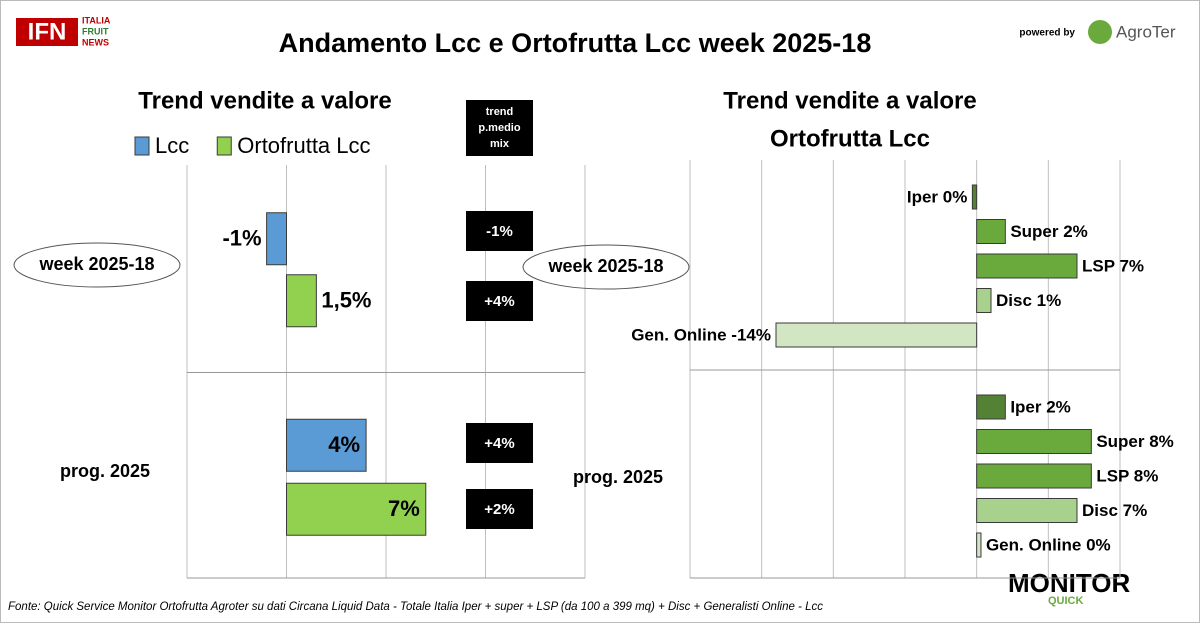 This screenshot has width=1200, height=623. What do you see at coordinates (1048, 231) in the screenshot?
I see `value-label: Super 2%` at bounding box center [1048, 231].